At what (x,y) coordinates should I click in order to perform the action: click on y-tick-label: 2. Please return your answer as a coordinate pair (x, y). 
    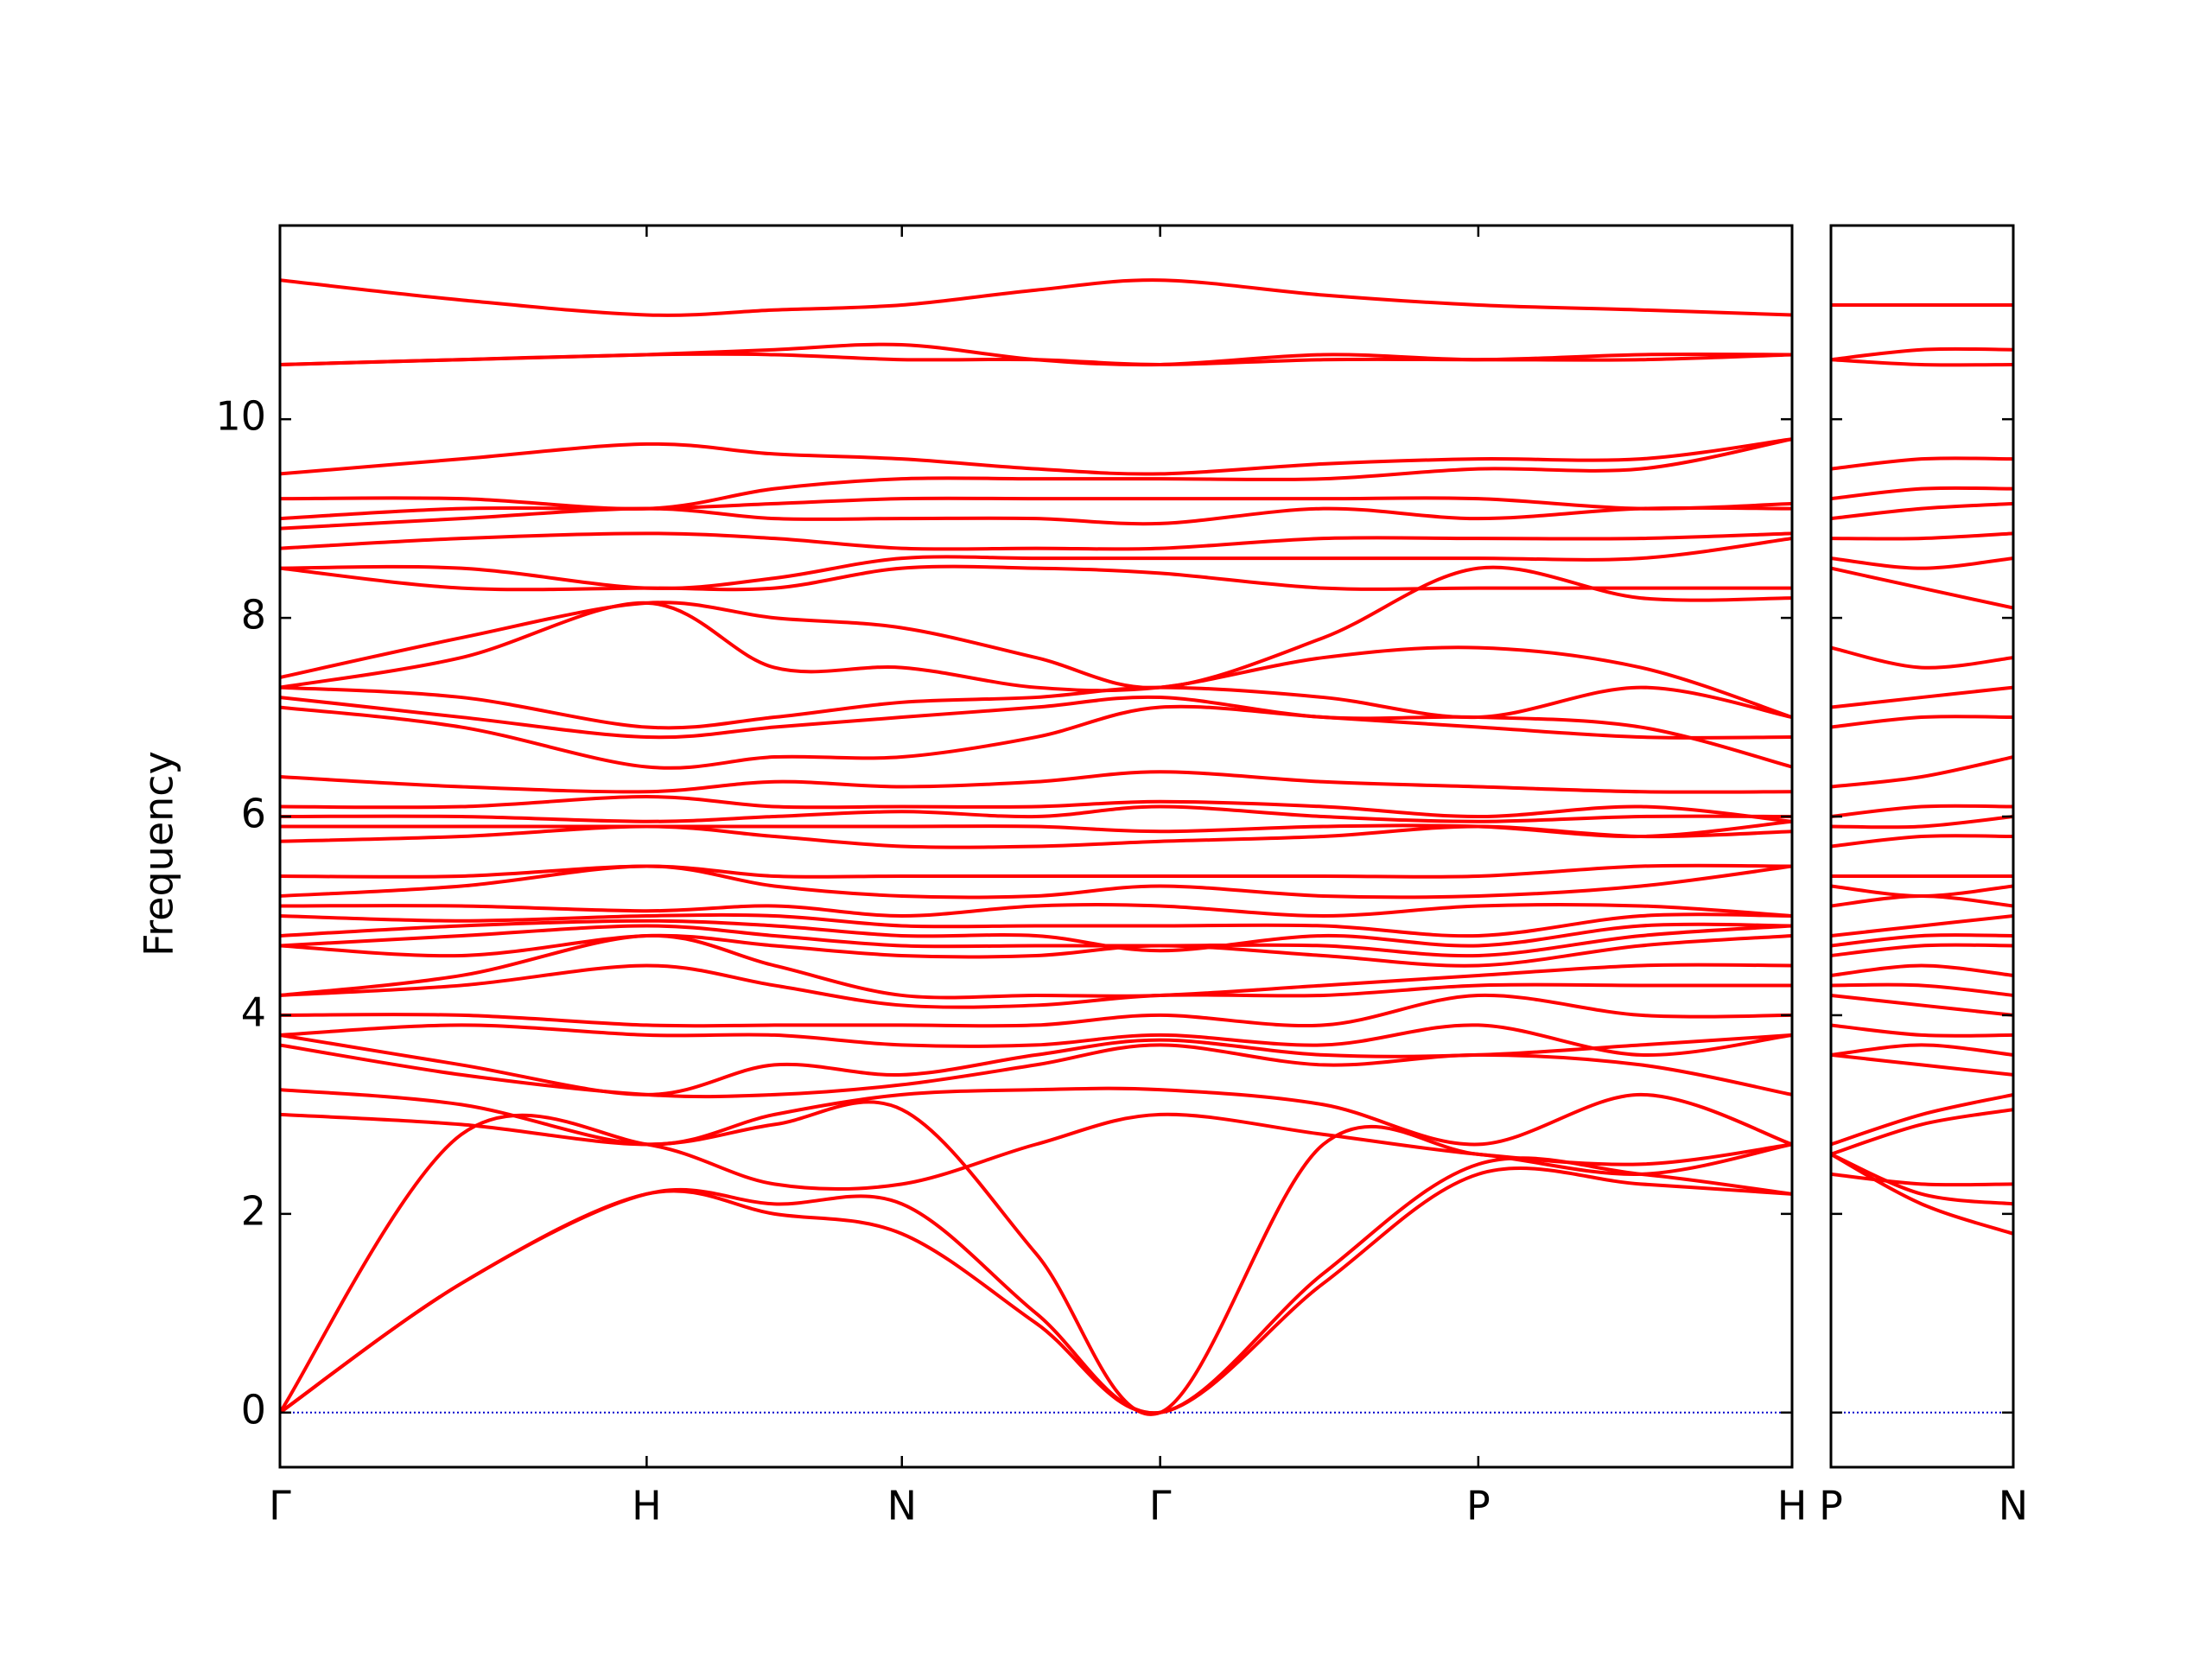
    Looking at the image, I should click on (253, 1210).